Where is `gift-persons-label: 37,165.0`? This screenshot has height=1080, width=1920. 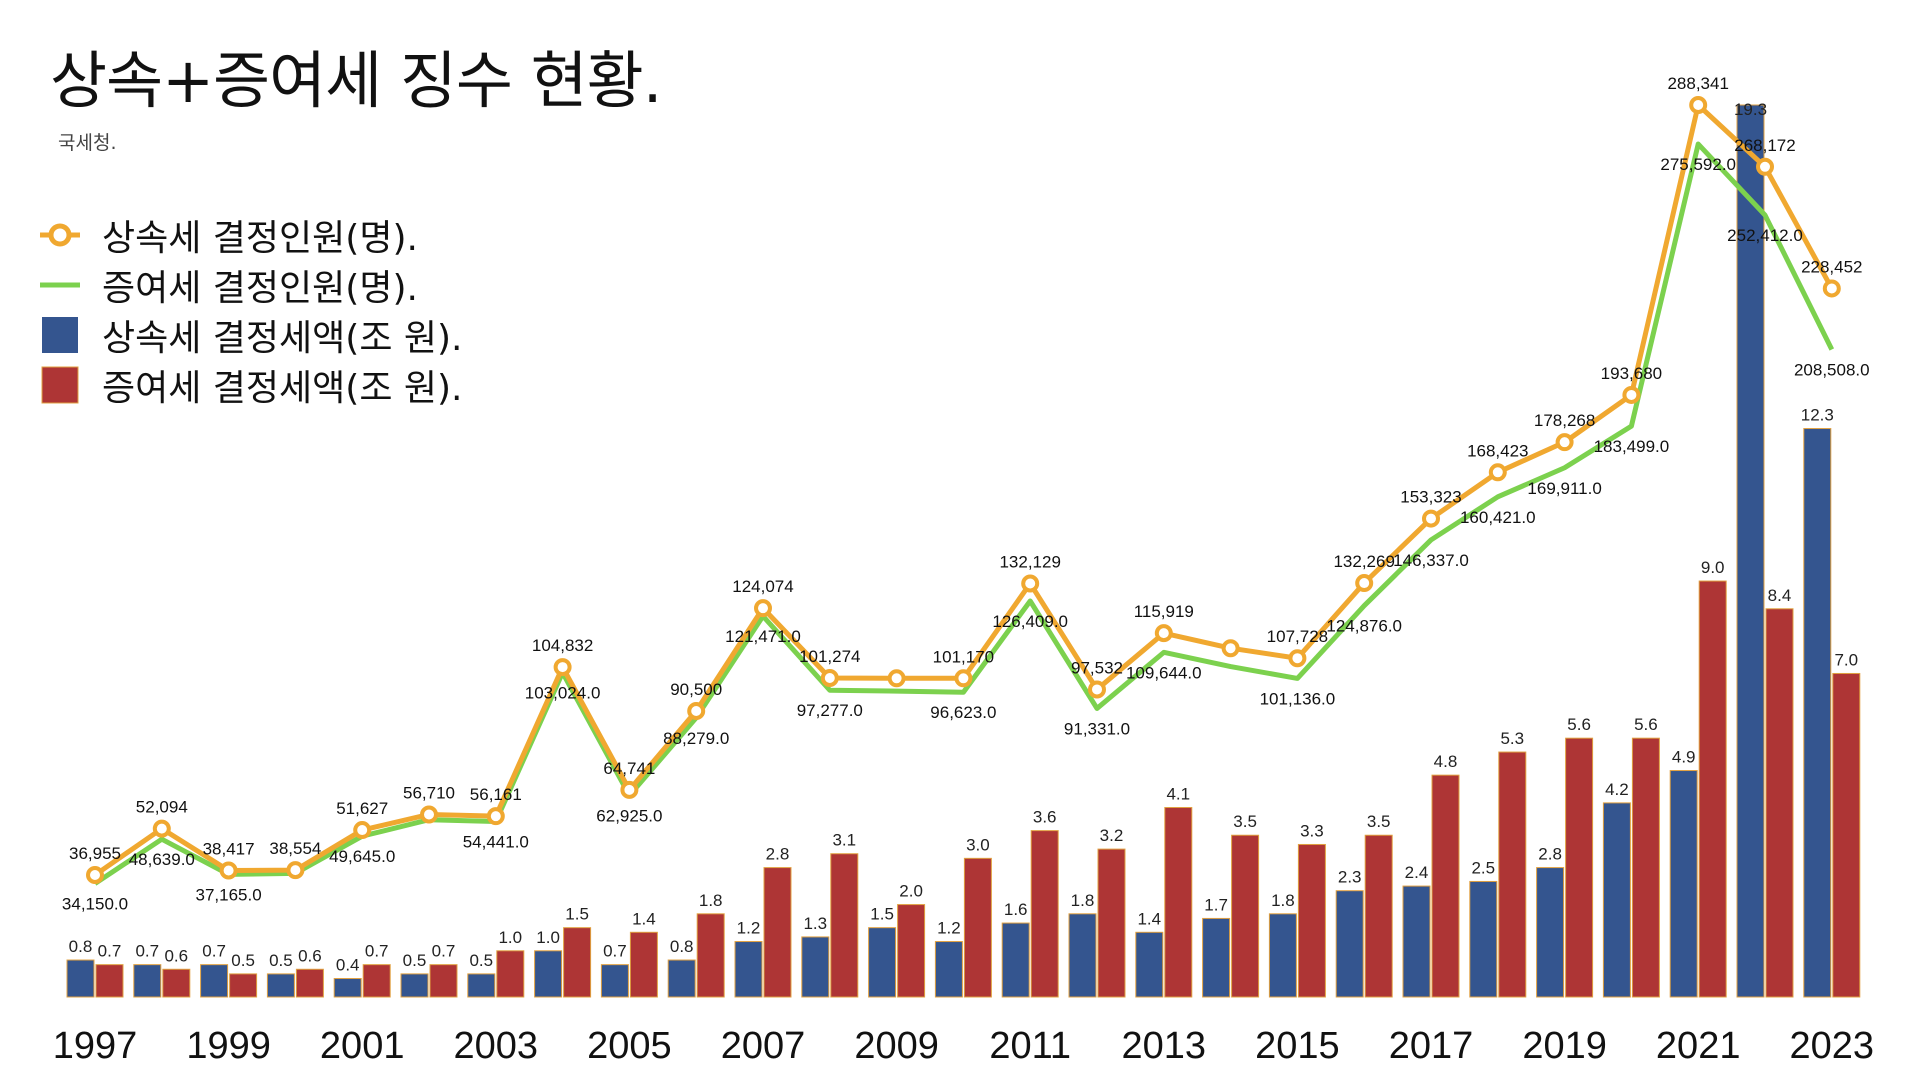 gift-persons-label: 37,165.0 is located at coordinates (229, 894).